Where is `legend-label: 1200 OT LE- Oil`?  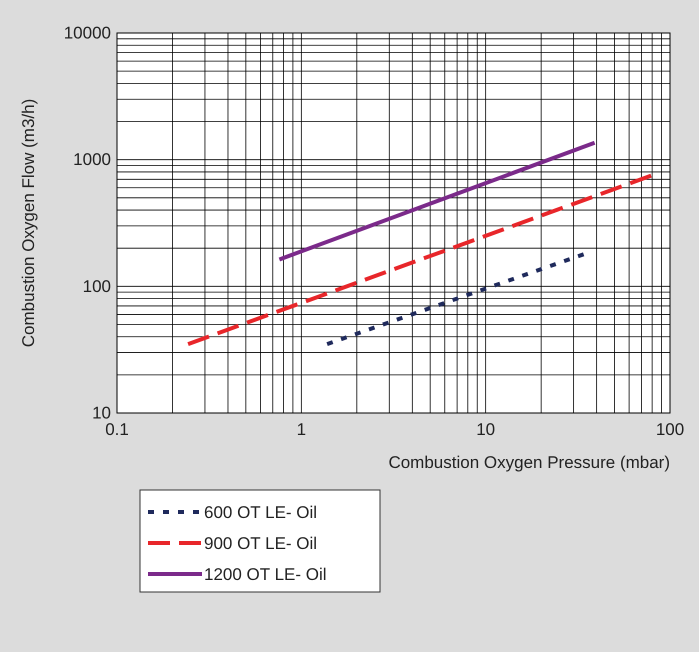 legend-label: 1200 OT LE- Oil is located at coordinates (265, 574).